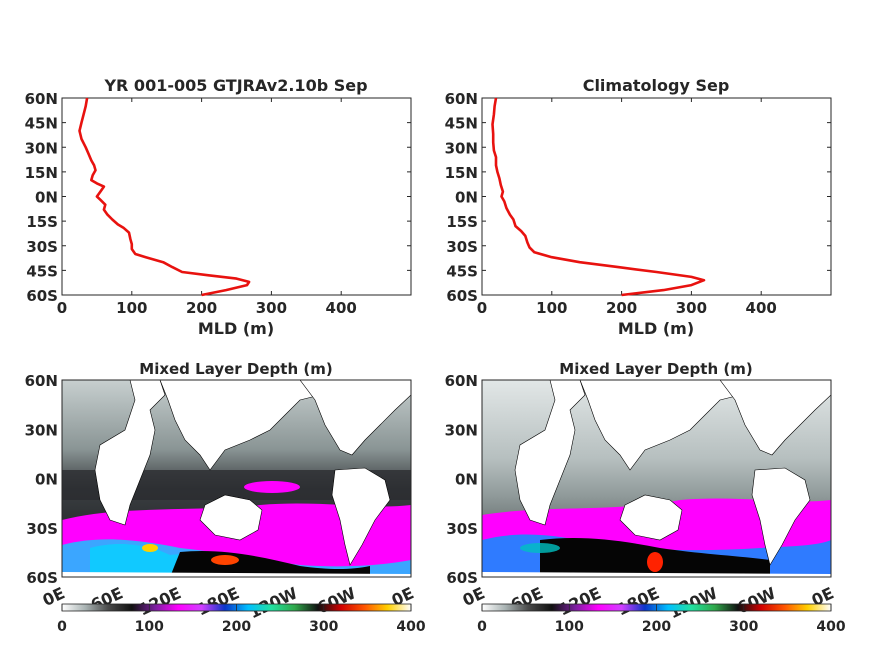  What do you see at coordinates (235, 85) in the screenshot?
I see `panel-title: YR 001-005 GTJRAv2.10b Sep` at bounding box center [235, 85].